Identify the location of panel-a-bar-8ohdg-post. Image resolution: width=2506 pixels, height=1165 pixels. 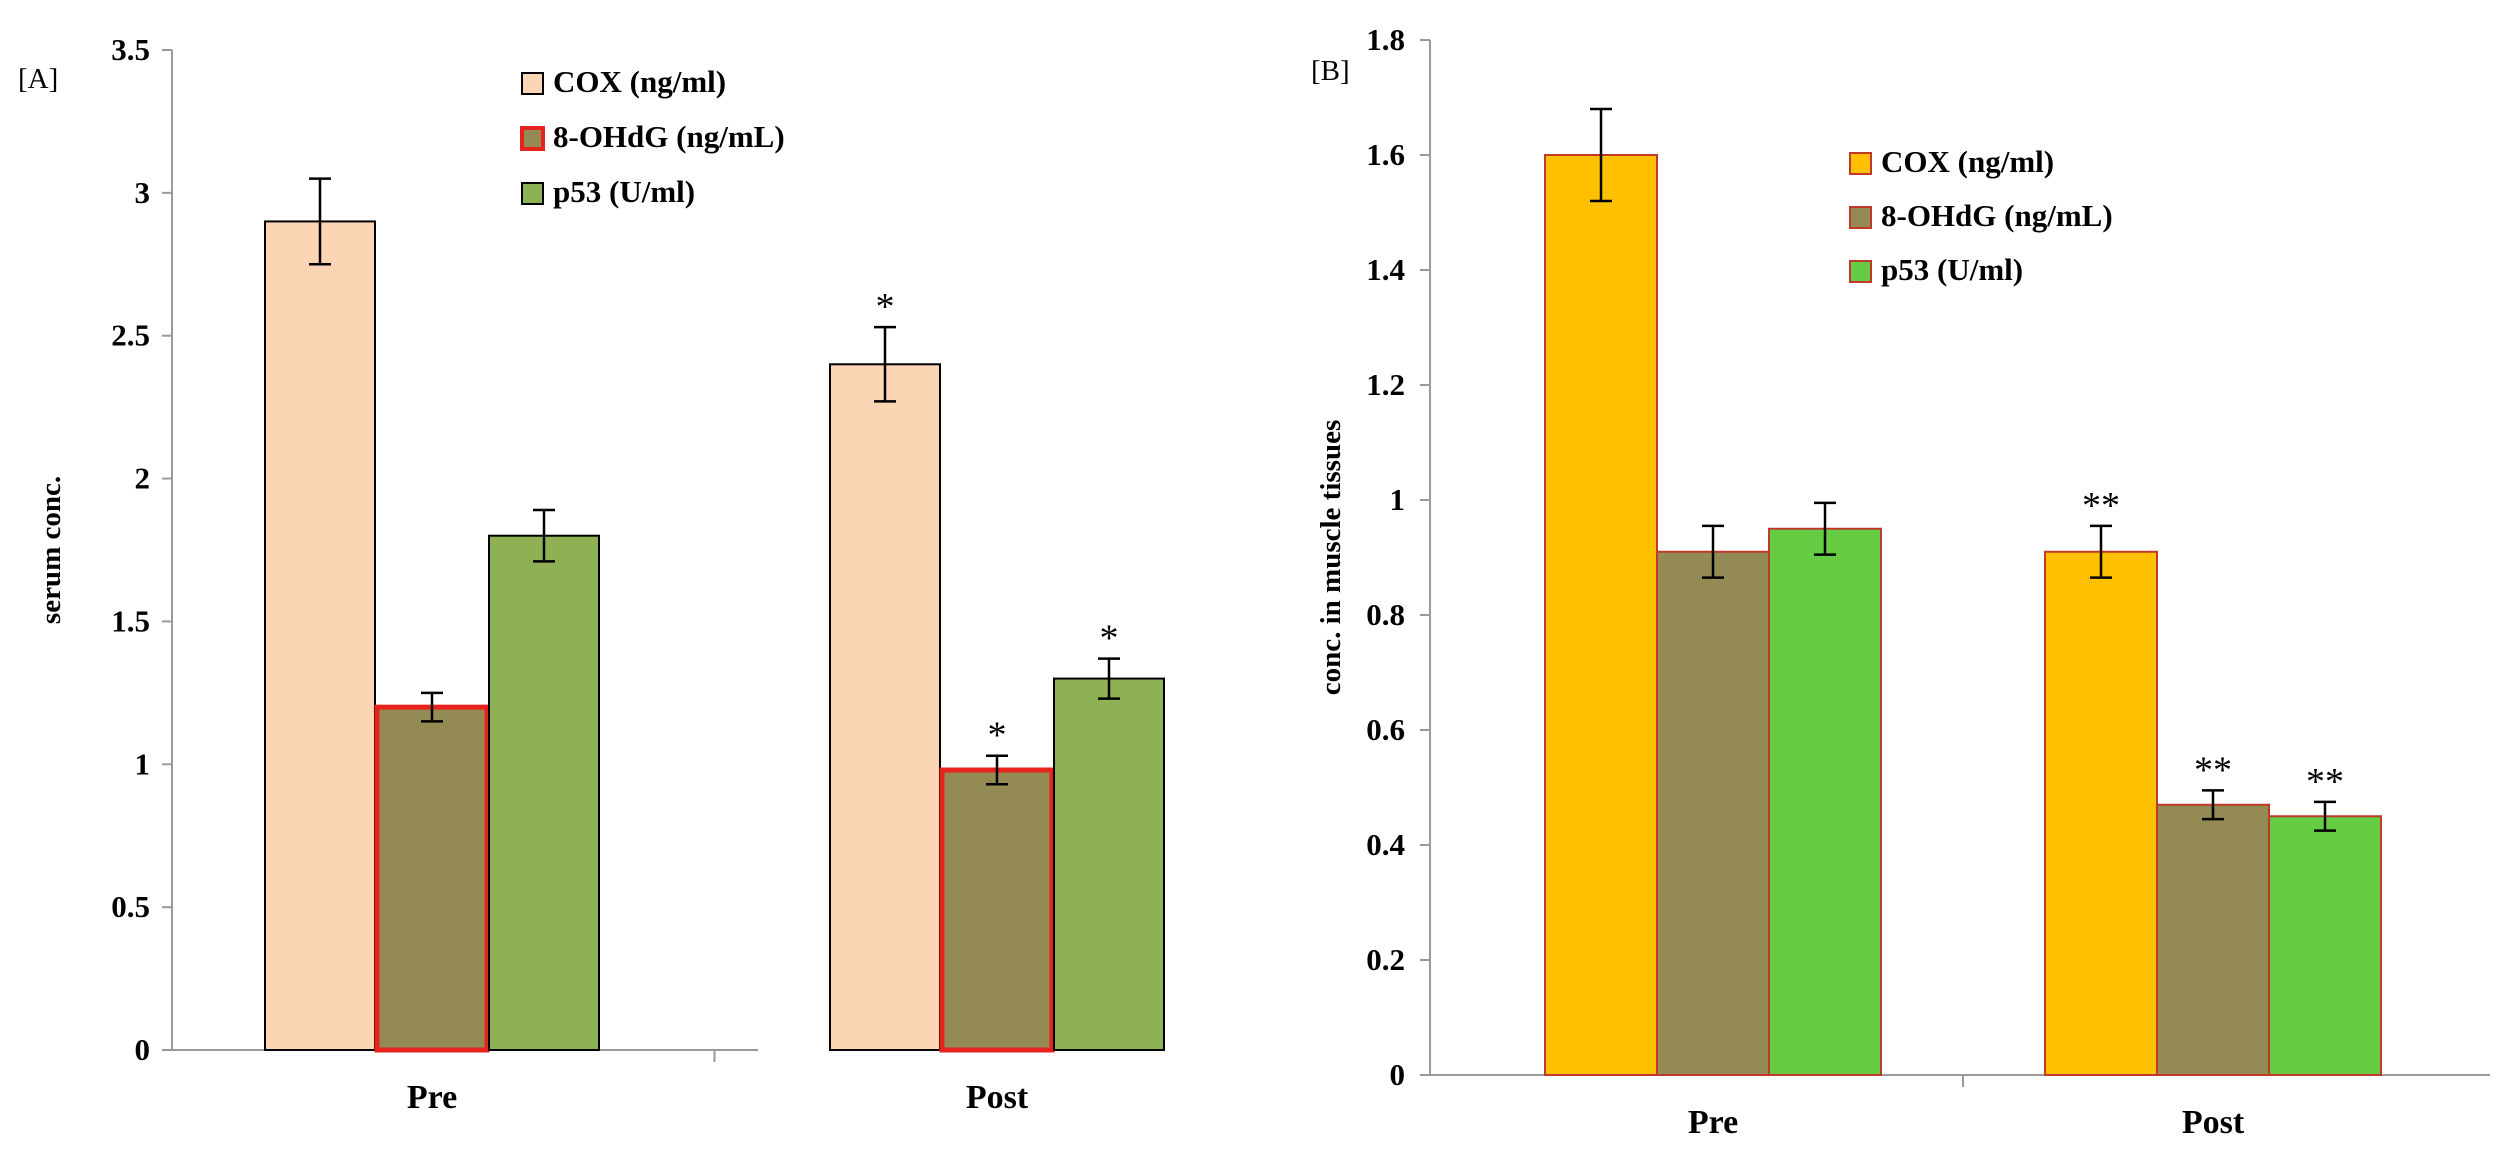
(997, 910).